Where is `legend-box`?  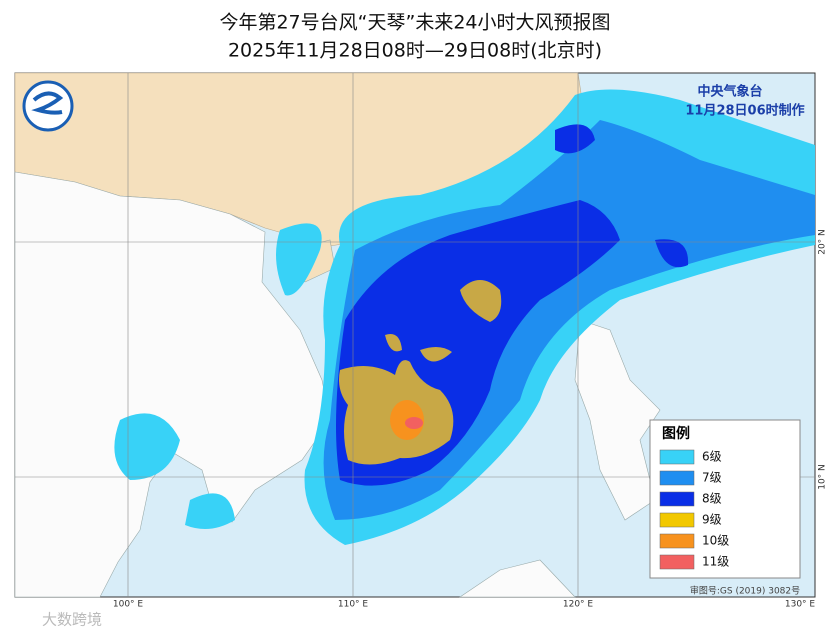 legend-box is located at coordinates (725, 499).